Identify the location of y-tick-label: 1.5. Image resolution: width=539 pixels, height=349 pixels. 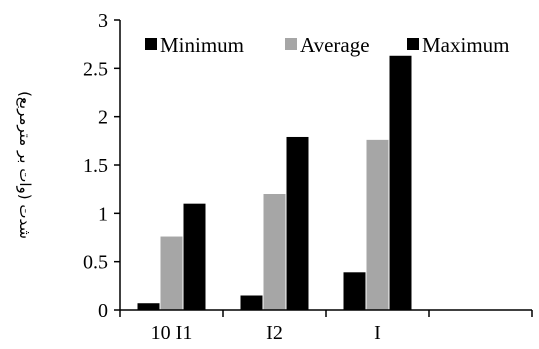
(95, 166).